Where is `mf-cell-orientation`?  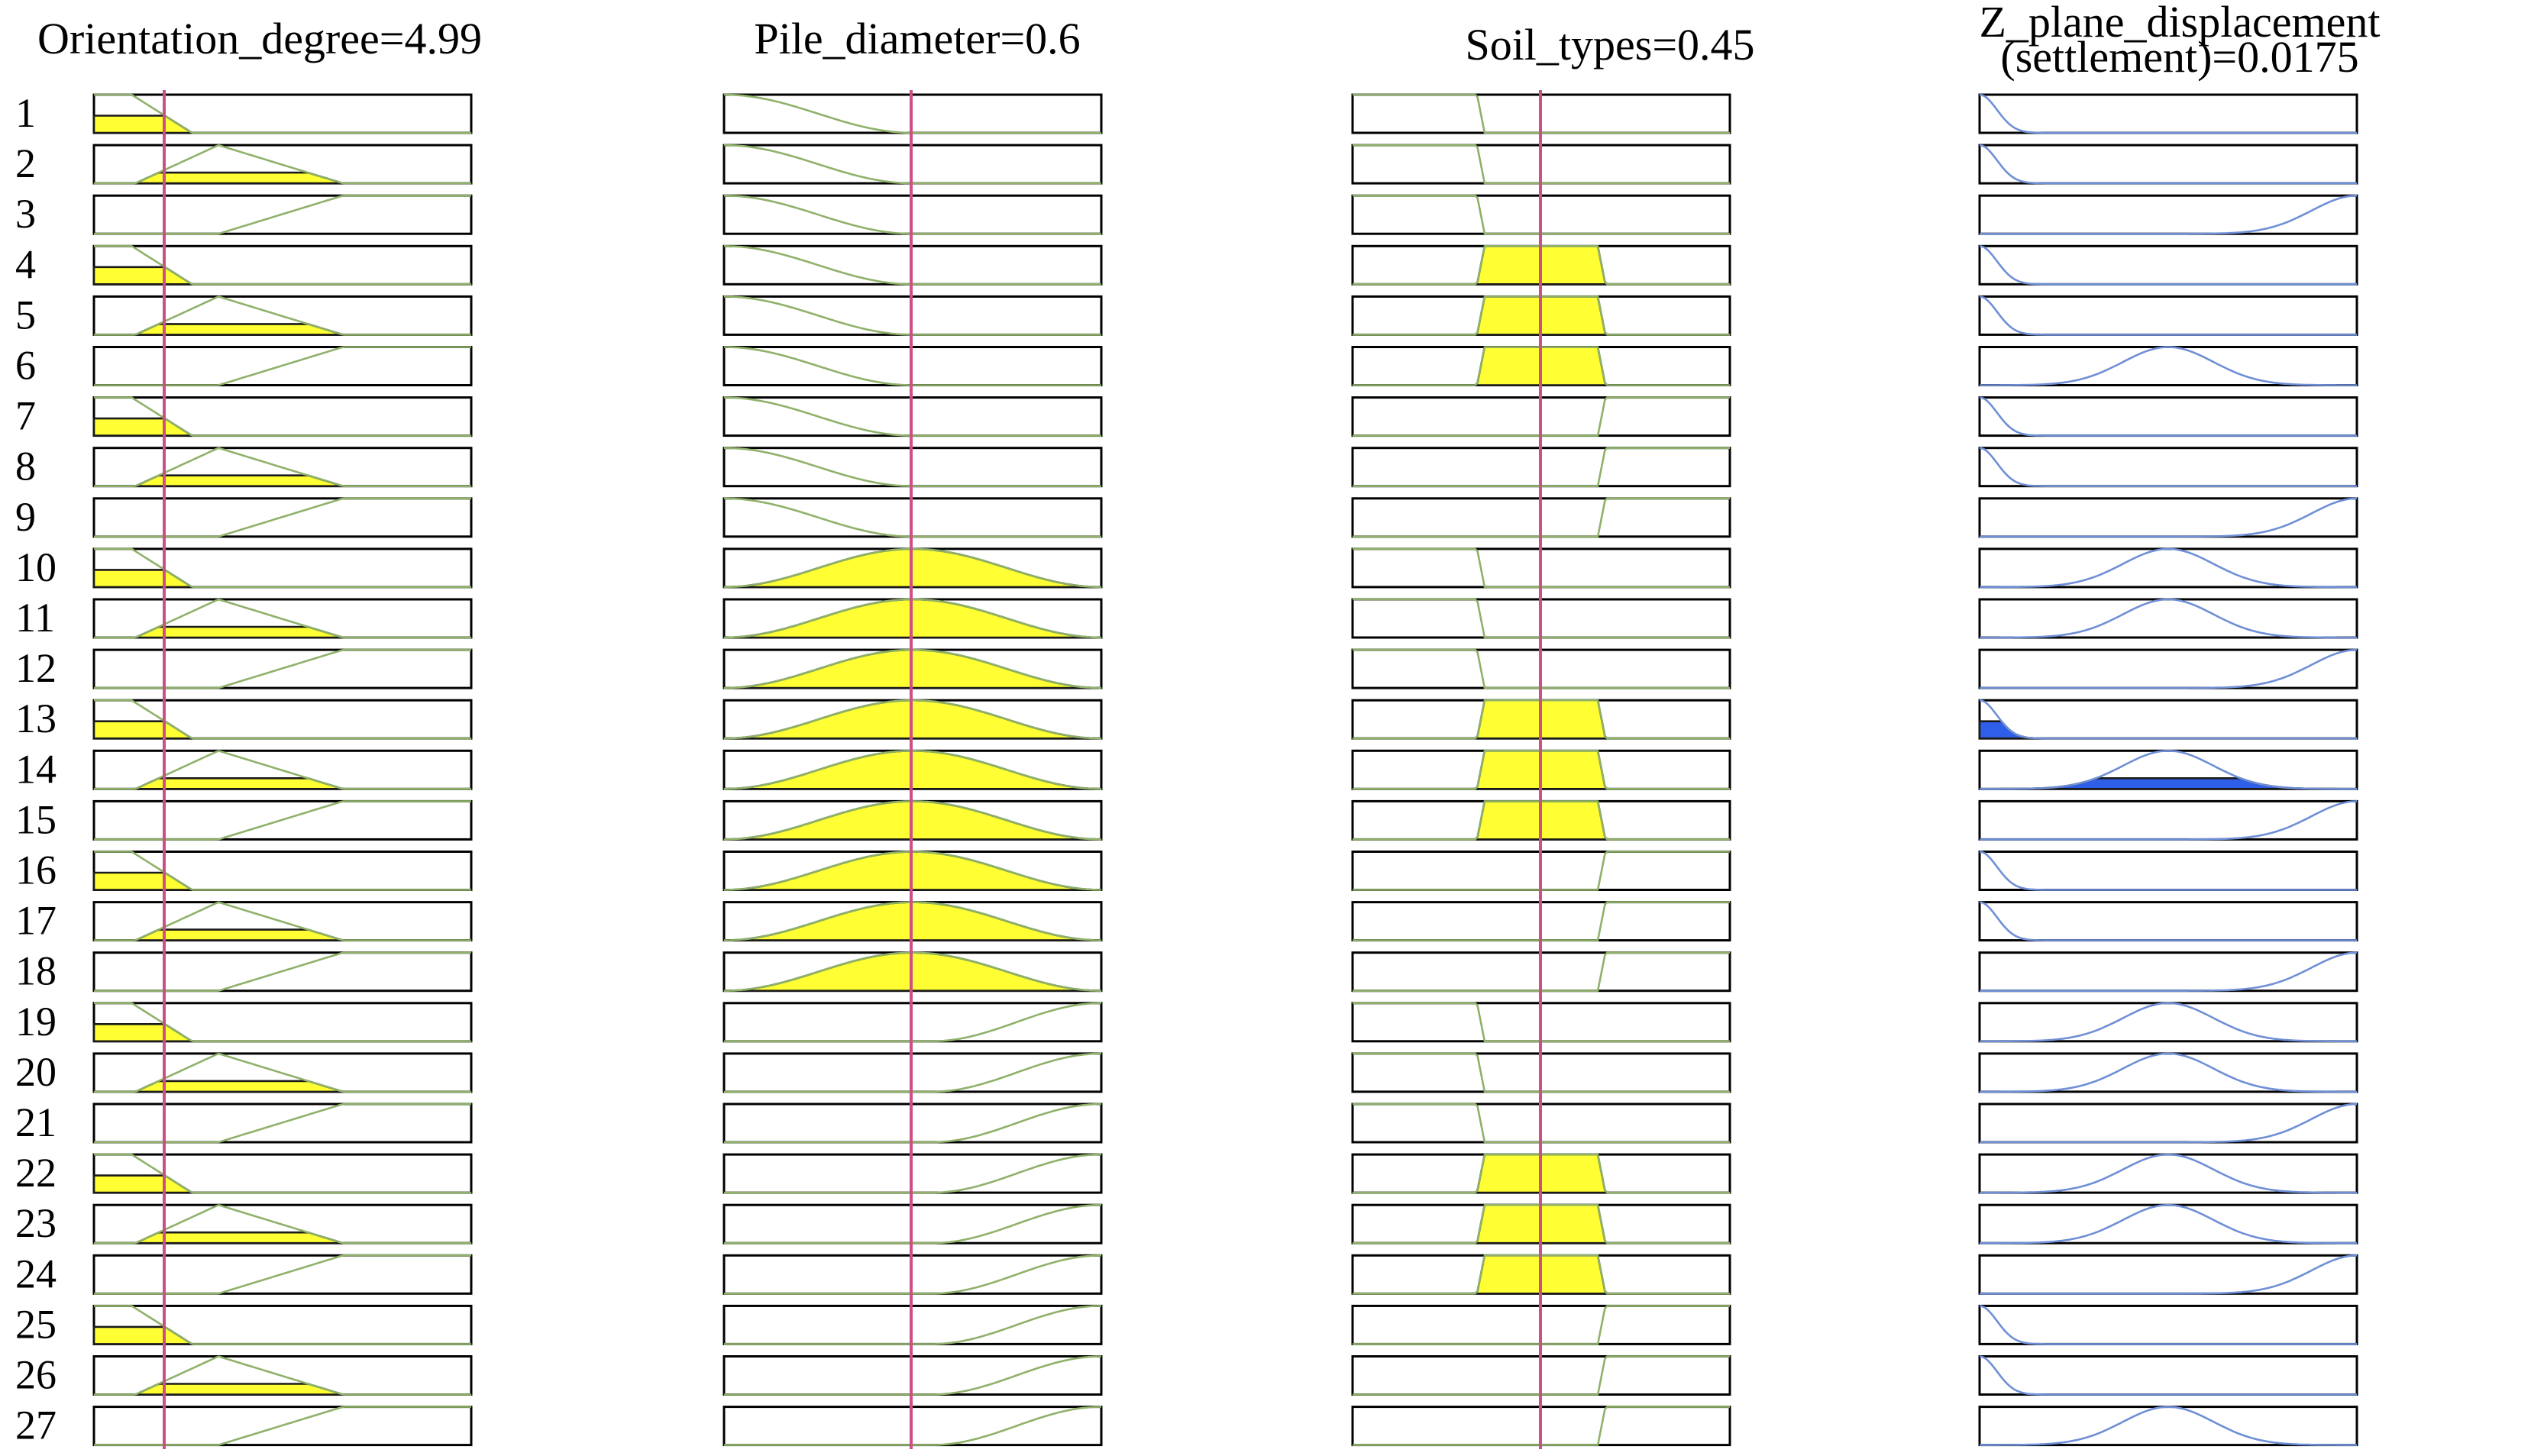 mf-cell-orientation is located at coordinates (282, 214).